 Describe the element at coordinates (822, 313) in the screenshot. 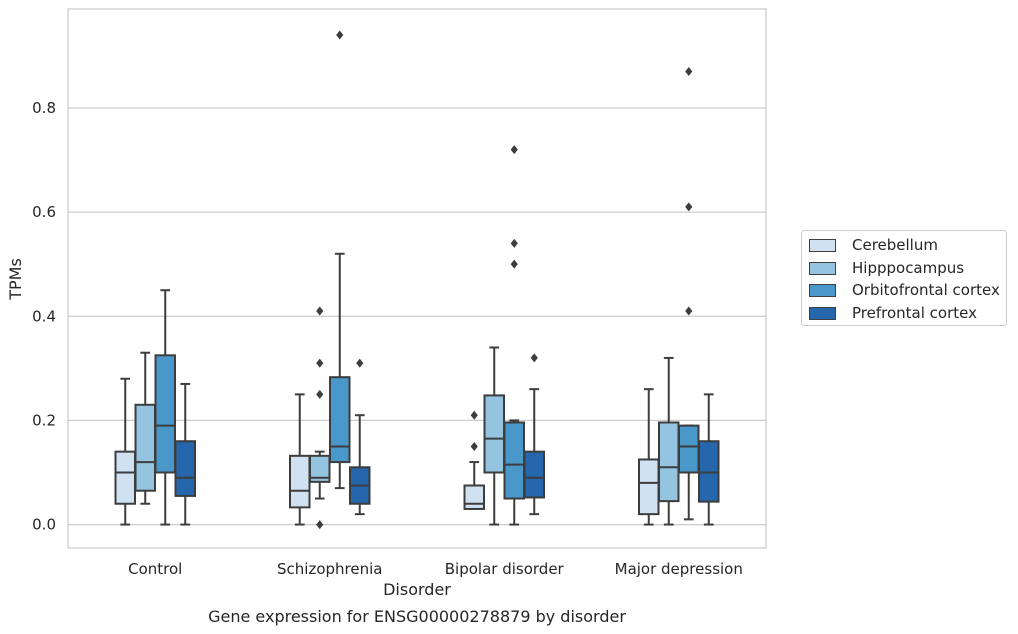

I see `legend-swatch-prefrontal-cortex` at that location.